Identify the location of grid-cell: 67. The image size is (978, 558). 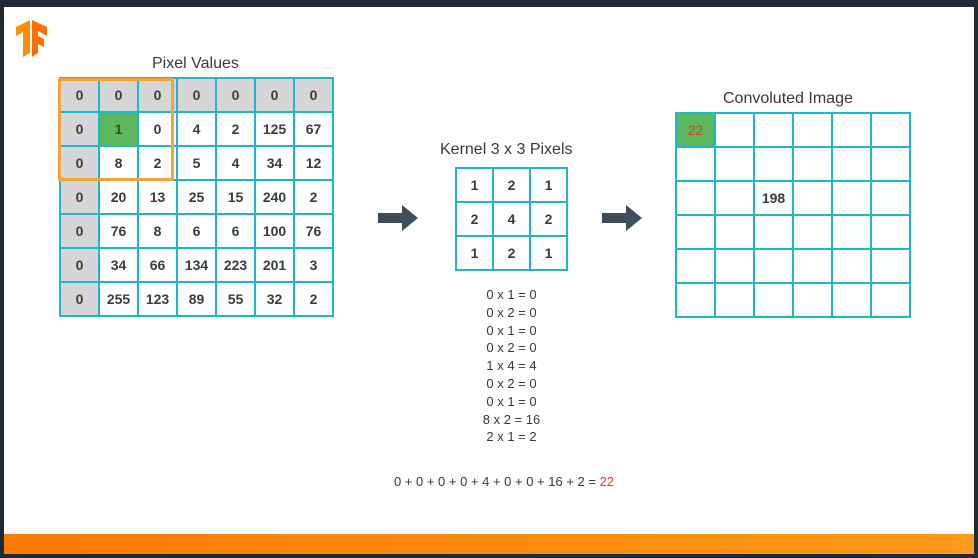
(313, 129).